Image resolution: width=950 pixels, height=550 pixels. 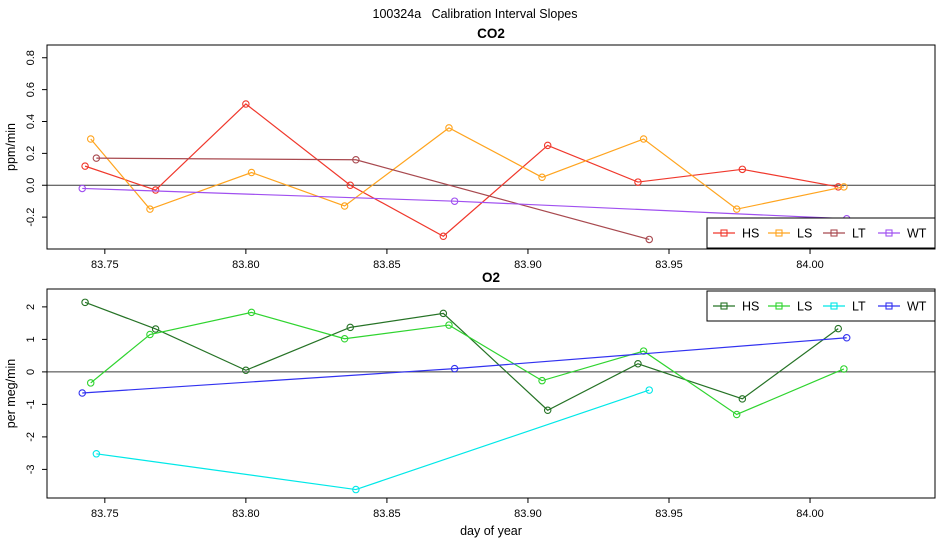 What do you see at coordinates (31, 470) in the screenshot?
I see `y-tick-label: -3` at bounding box center [31, 470].